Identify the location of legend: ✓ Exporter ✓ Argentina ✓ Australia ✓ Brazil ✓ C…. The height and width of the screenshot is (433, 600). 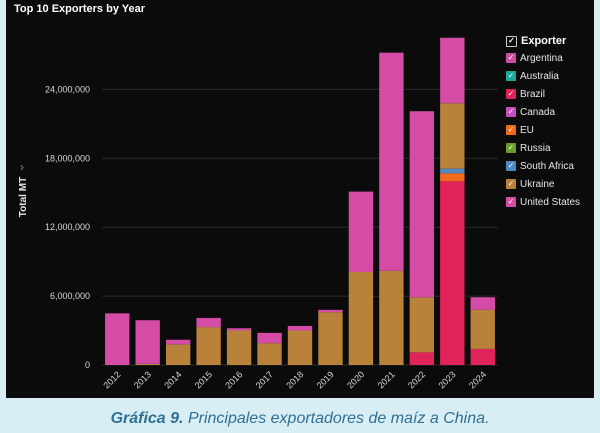
(551, 122).